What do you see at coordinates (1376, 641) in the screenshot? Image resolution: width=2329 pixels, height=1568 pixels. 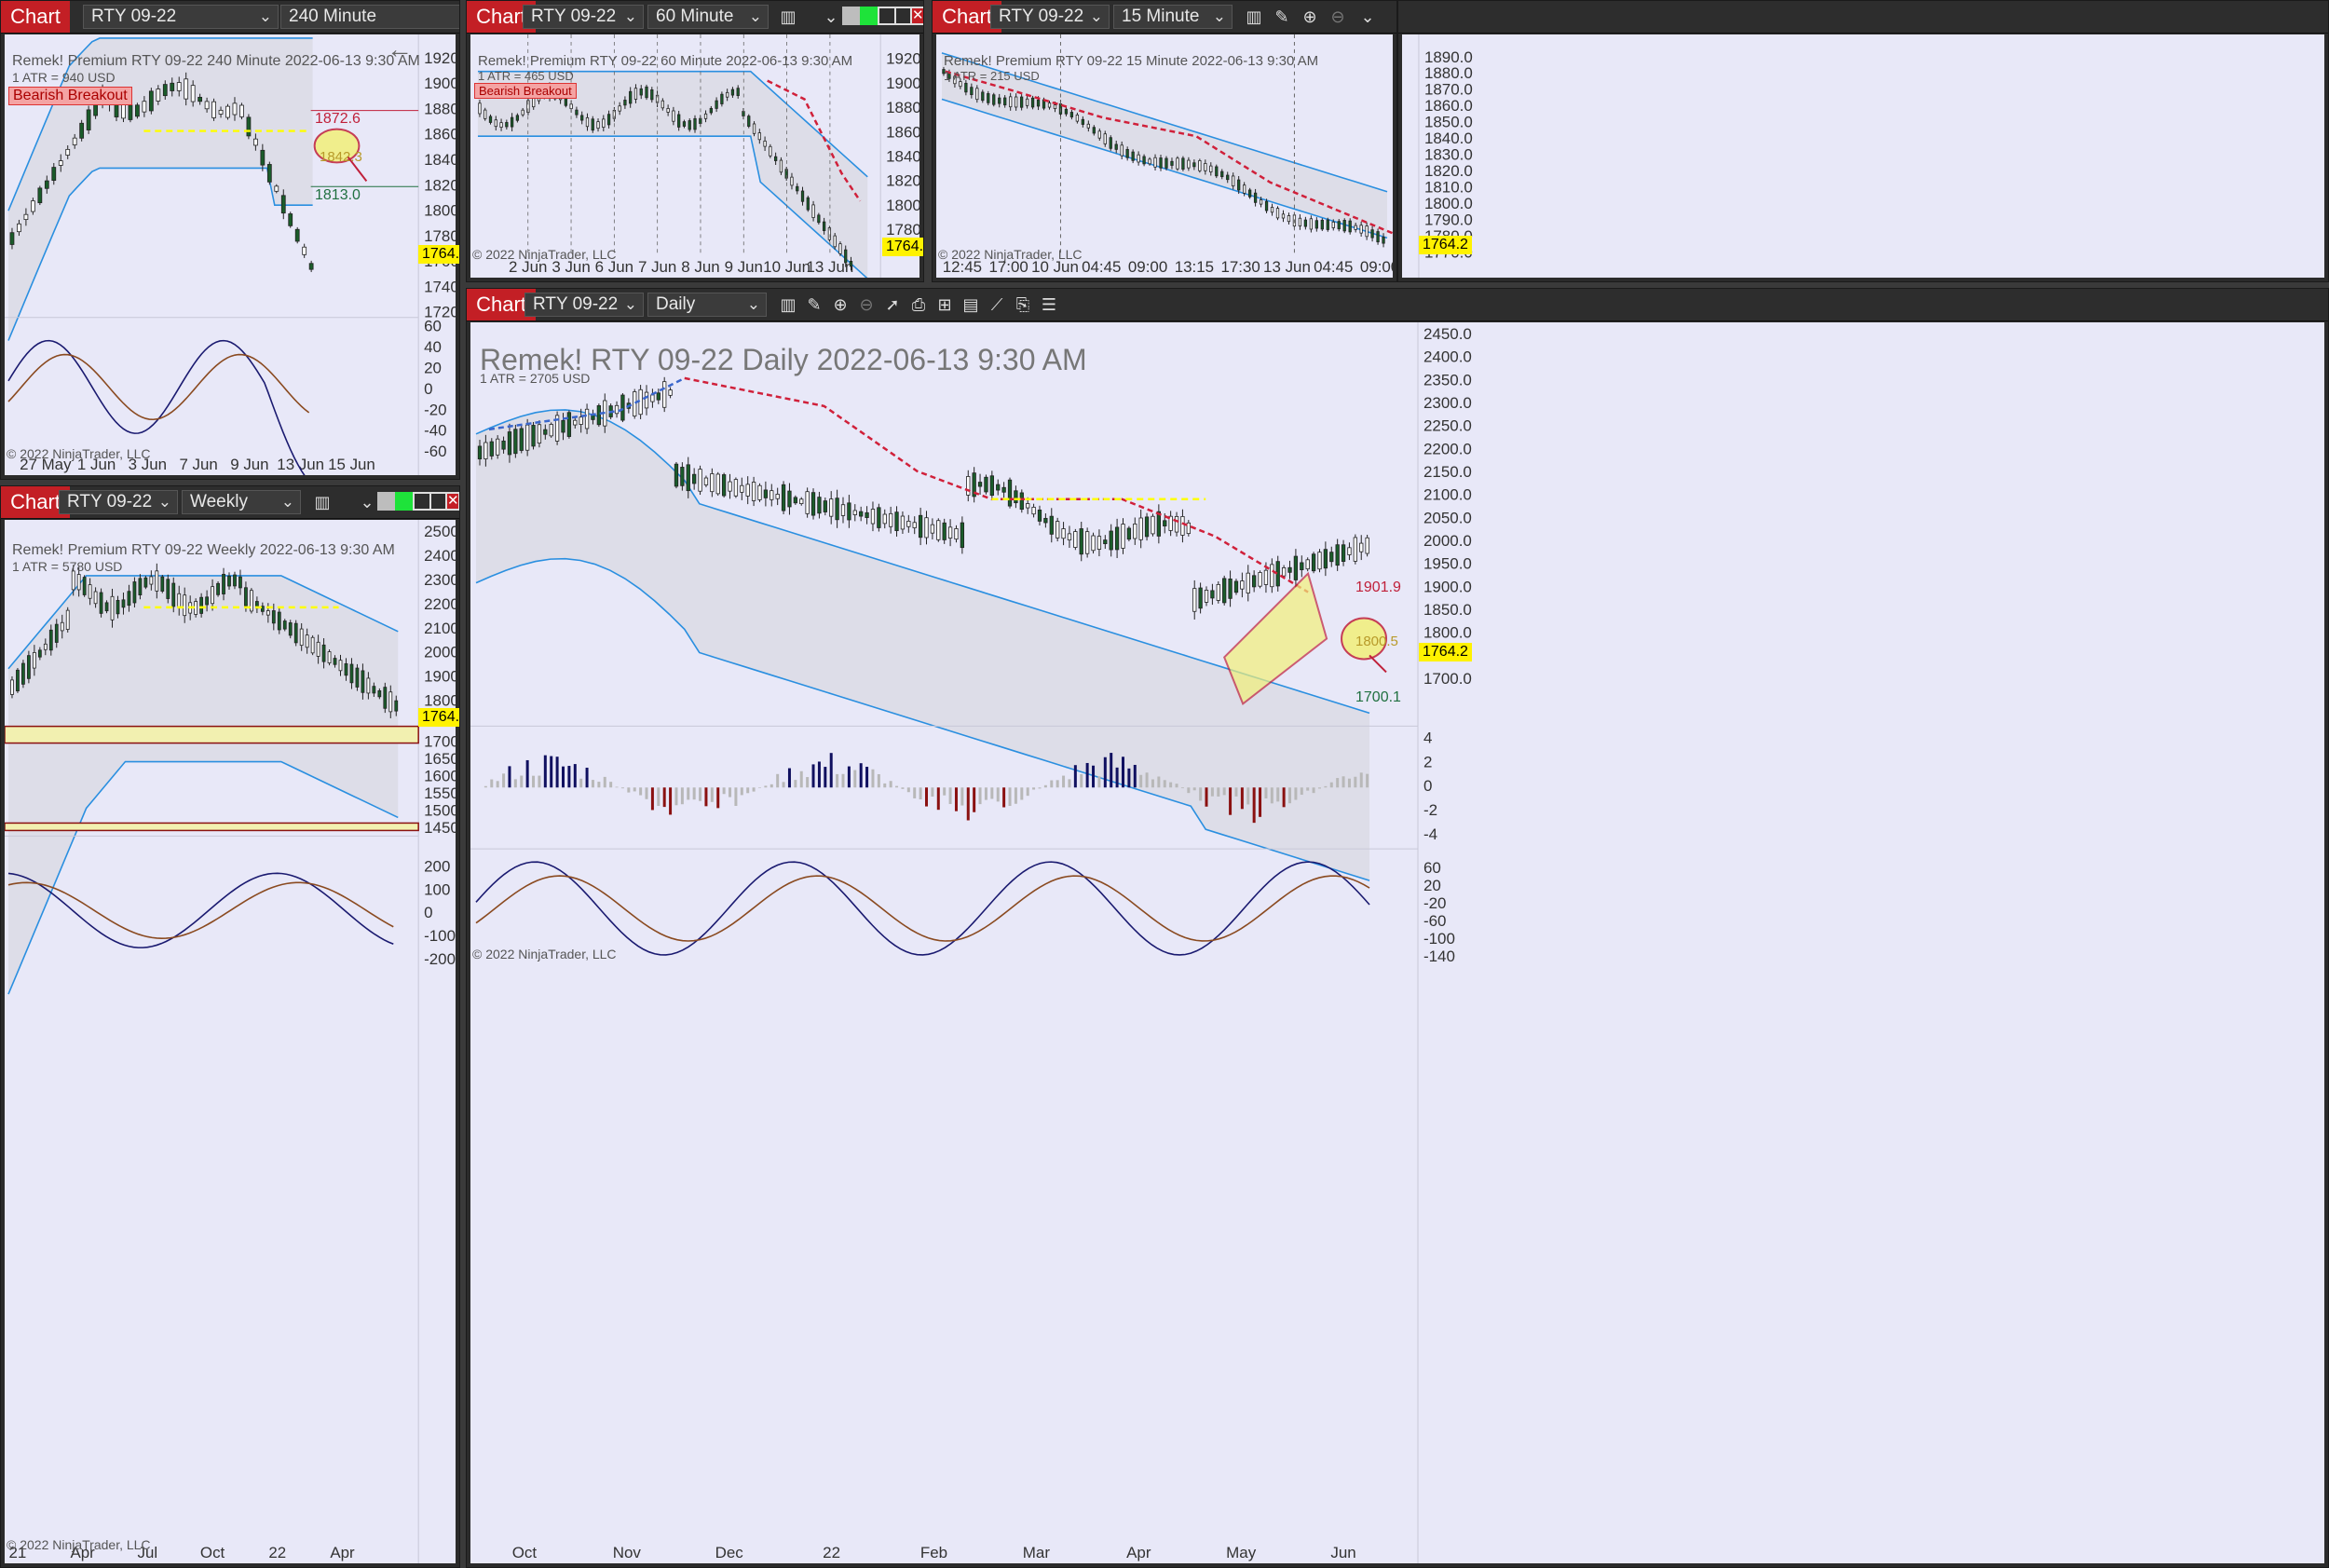 I see `level-mid-label: 1800.5` at bounding box center [1376, 641].